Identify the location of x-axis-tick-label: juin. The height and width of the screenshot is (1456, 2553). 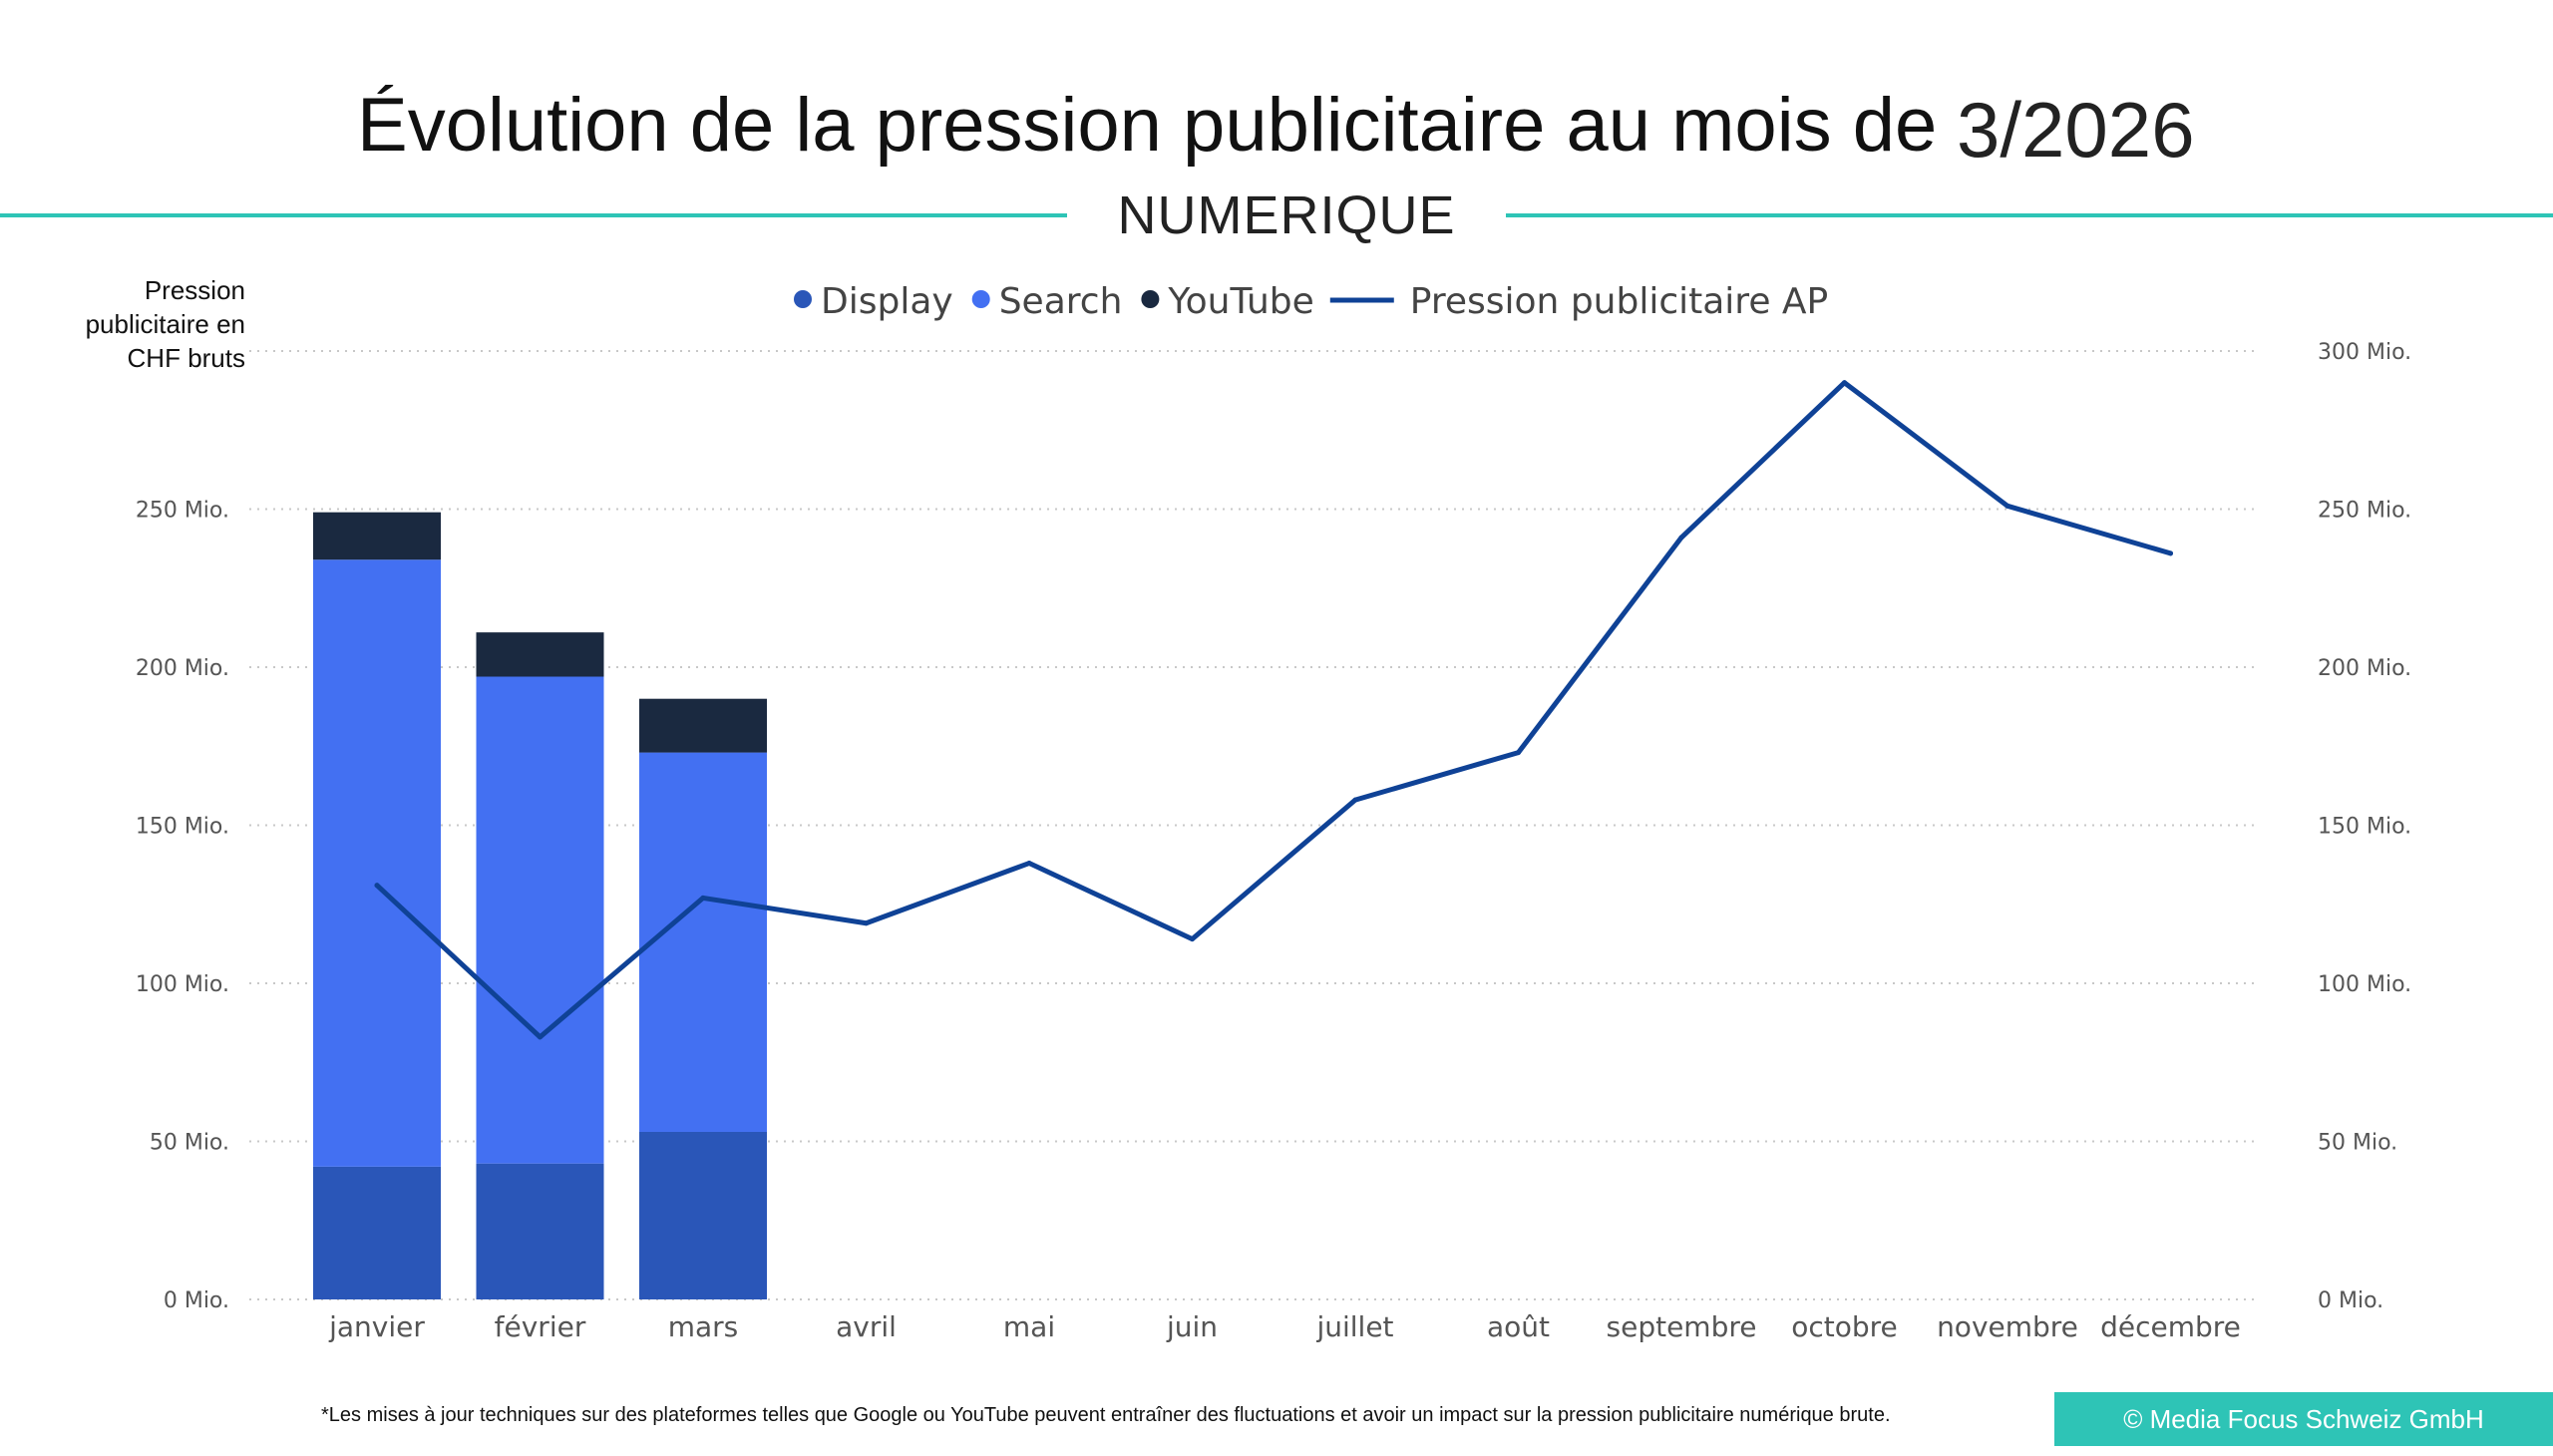
(1192, 1326).